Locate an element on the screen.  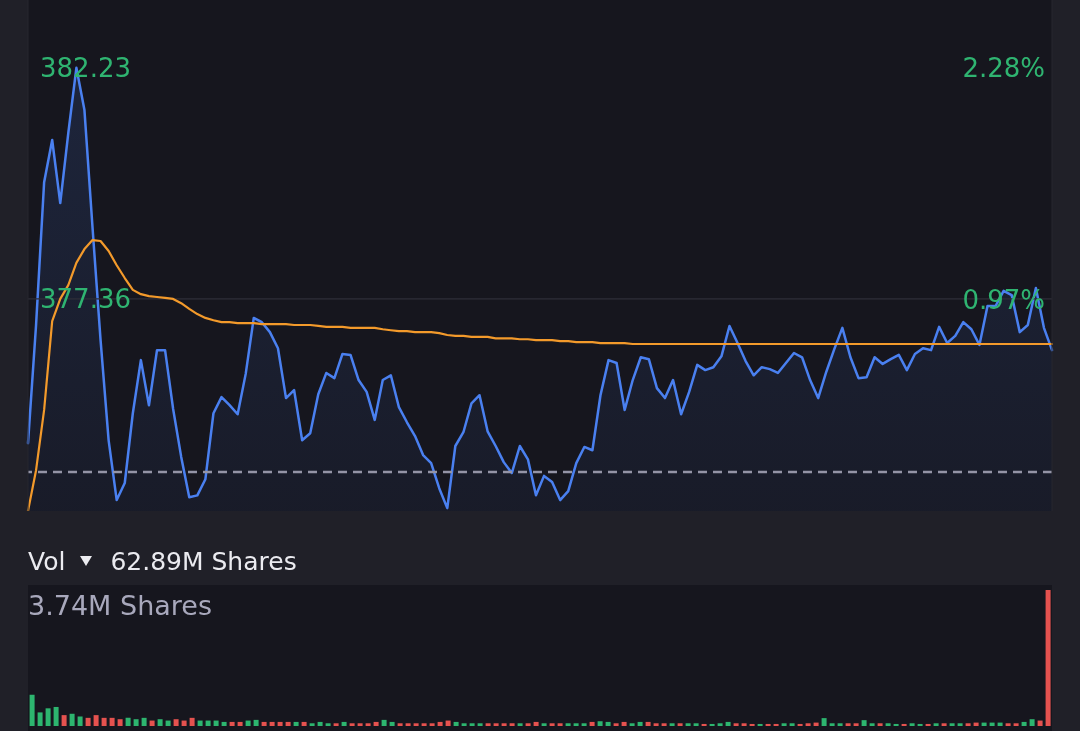
chart-title: Vol is located at coordinates (47, 561).